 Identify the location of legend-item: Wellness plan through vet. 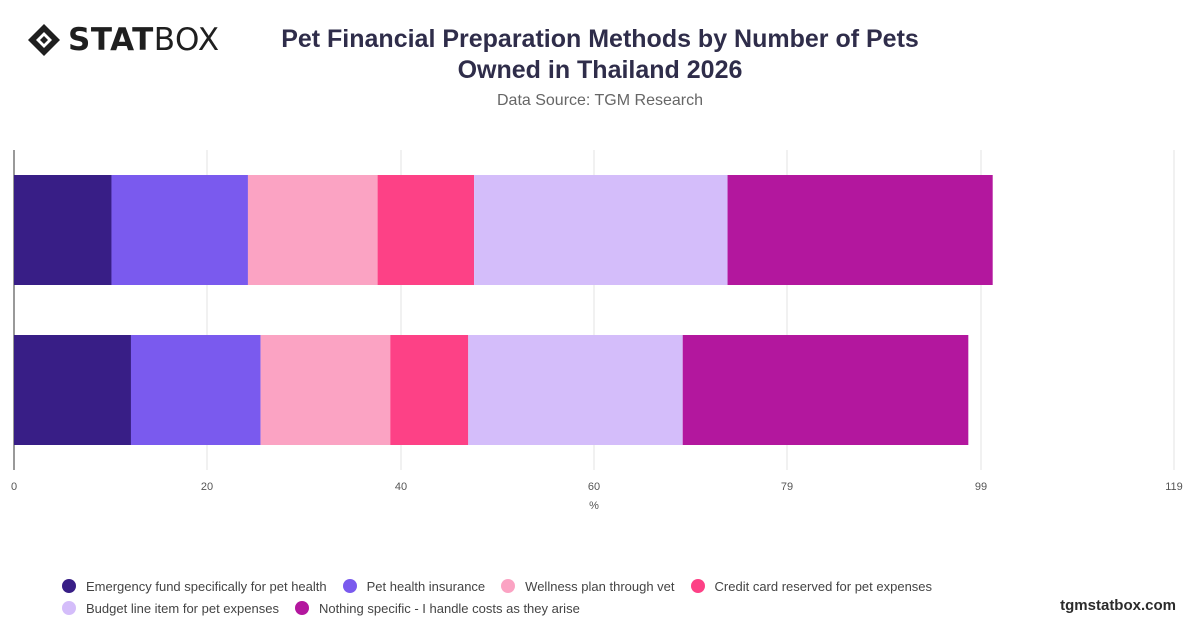
(588, 586).